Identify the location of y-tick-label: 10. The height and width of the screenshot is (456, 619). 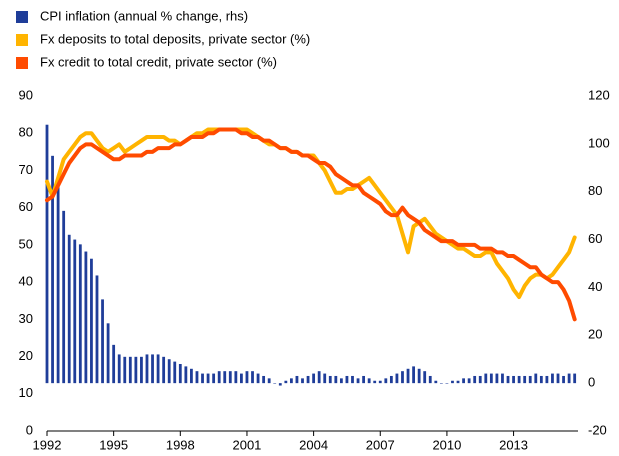
(26, 392).